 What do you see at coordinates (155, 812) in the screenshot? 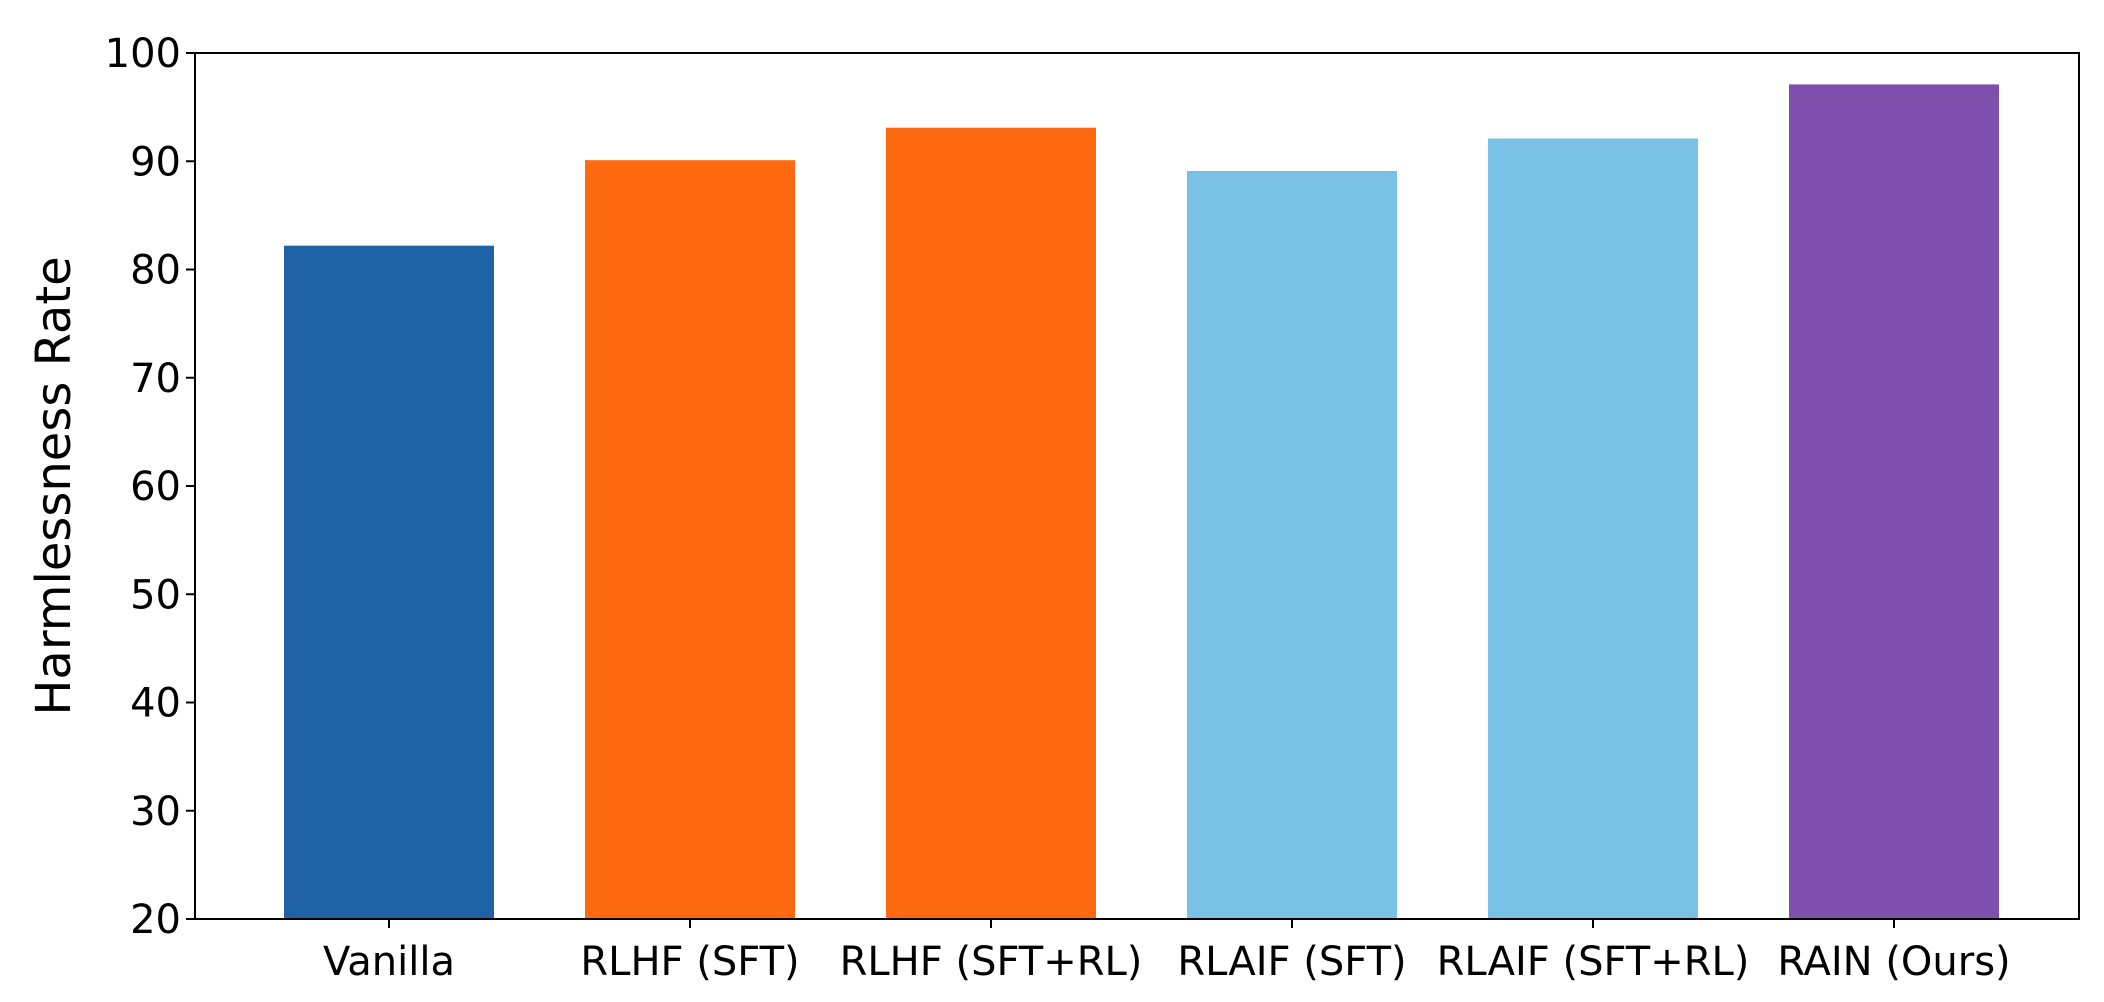
I see `y-tick-label: 30` at bounding box center [155, 812].